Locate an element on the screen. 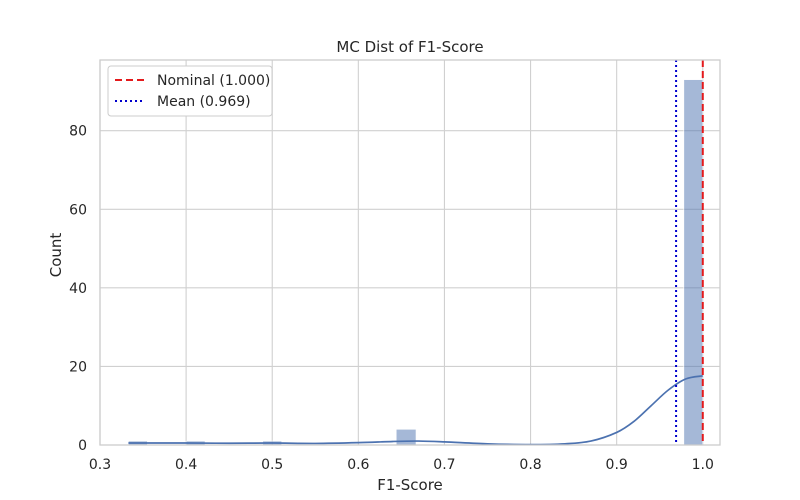 Image resolution: width=800 pixels, height=500 pixels. reference-lines-layer is located at coordinates (689, 252).